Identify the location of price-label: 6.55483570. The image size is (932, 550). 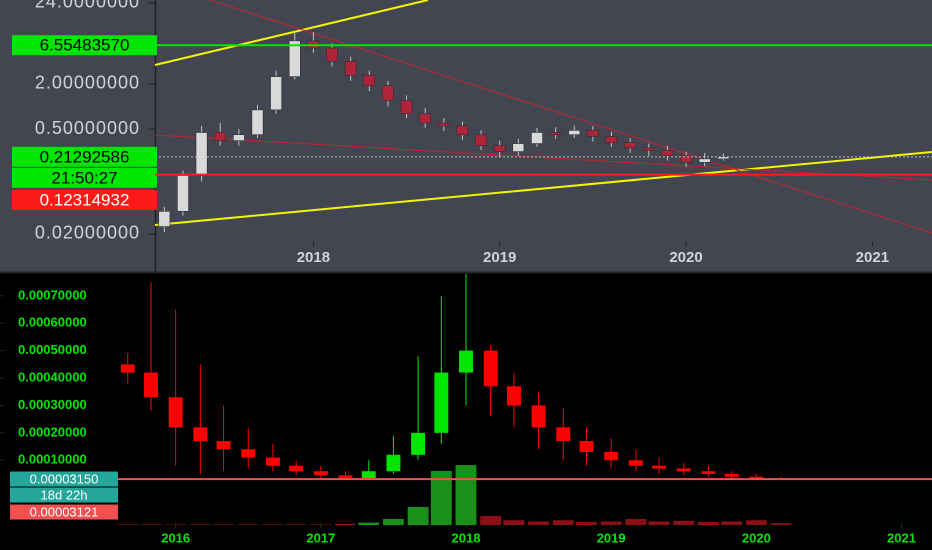
(85, 45).